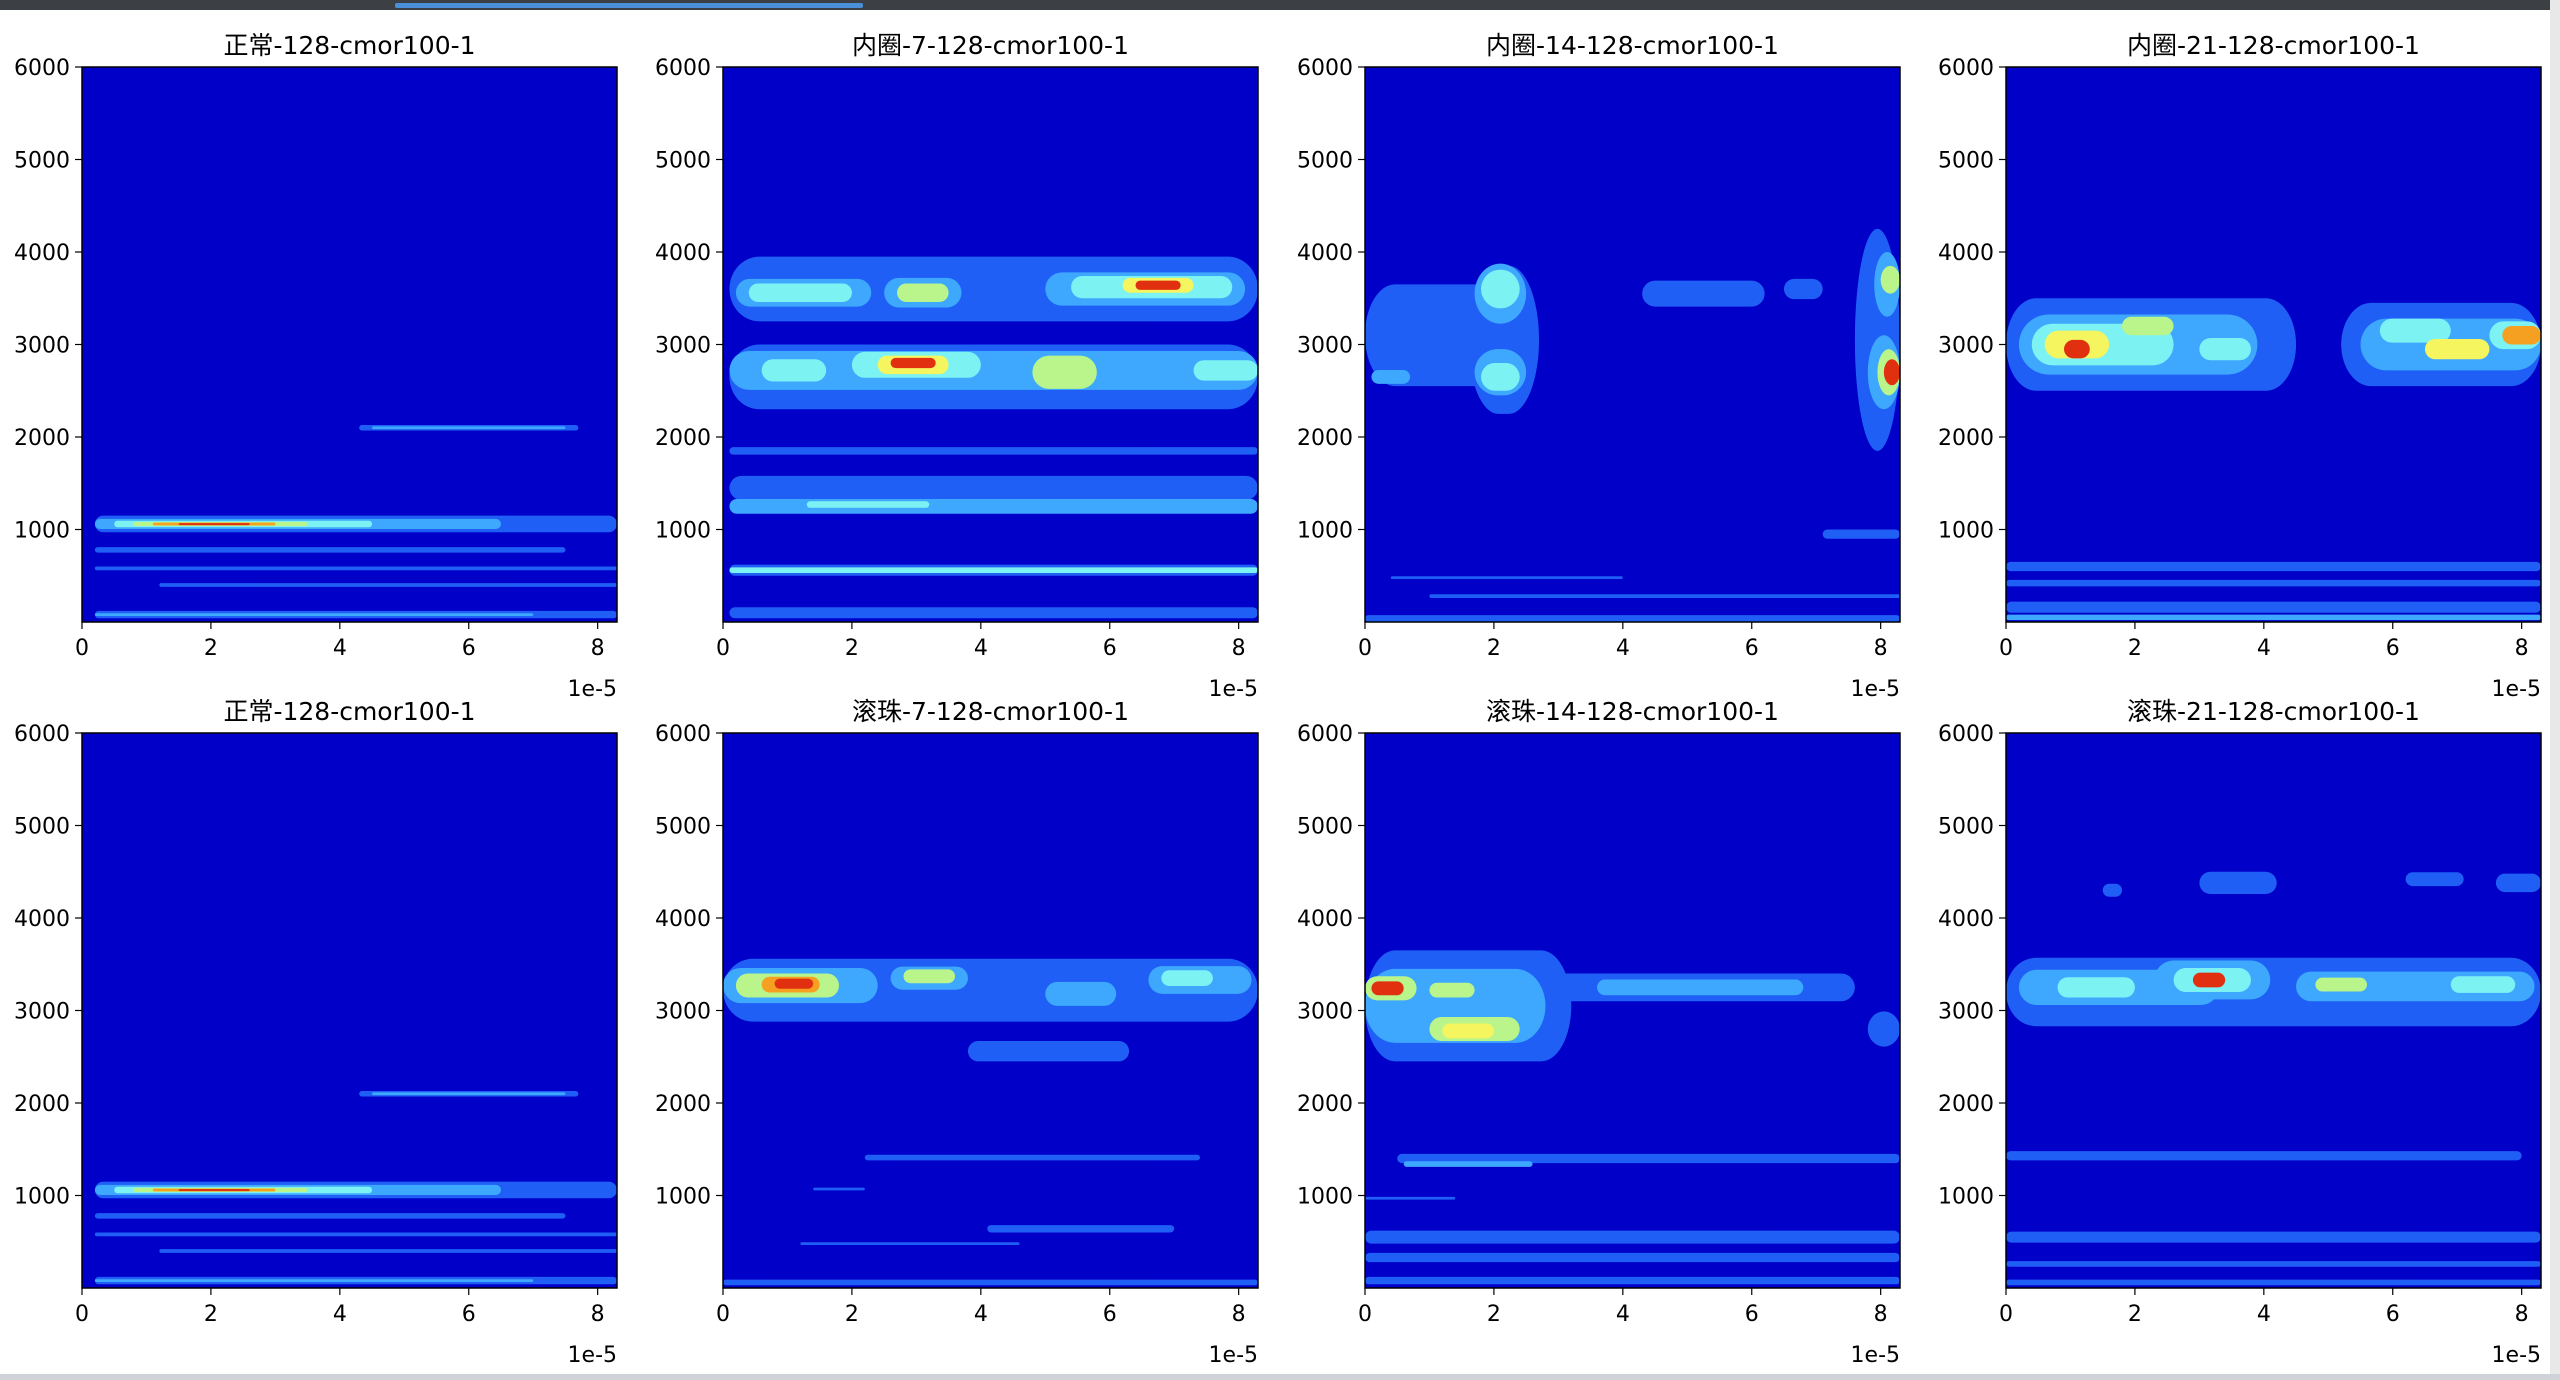  I want to click on chart-title: 内圈-21-128-cmor100-1, so click(2273, 45).